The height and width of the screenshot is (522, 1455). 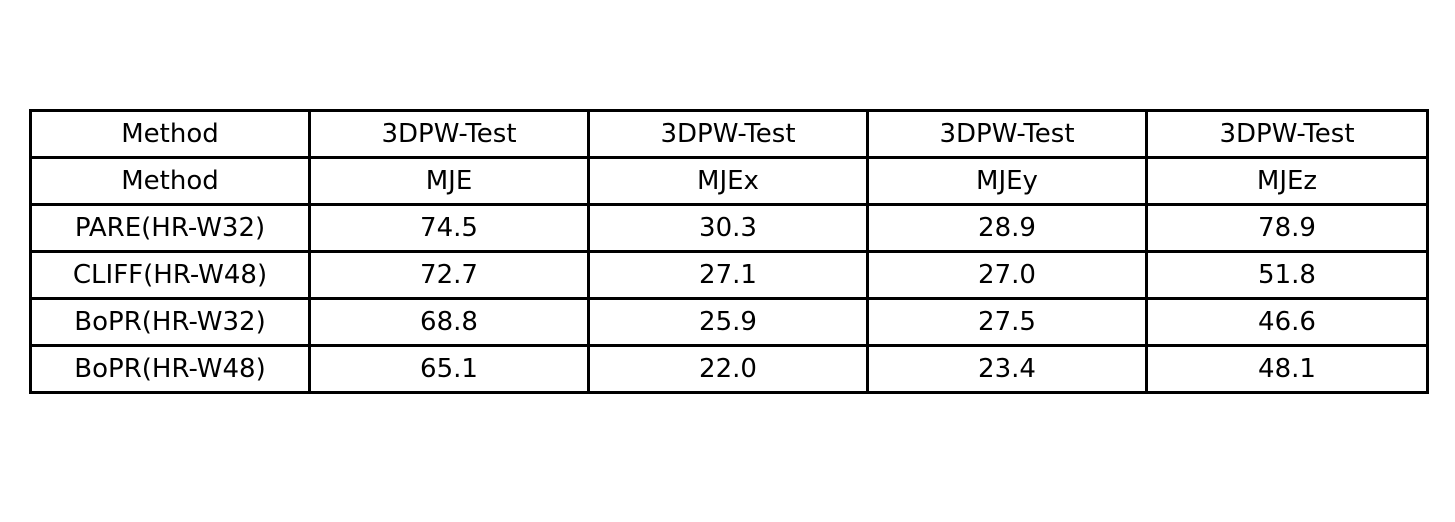 What do you see at coordinates (1007, 275) in the screenshot?
I see `table-cell: 27.0` at bounding box center [1007, 275].